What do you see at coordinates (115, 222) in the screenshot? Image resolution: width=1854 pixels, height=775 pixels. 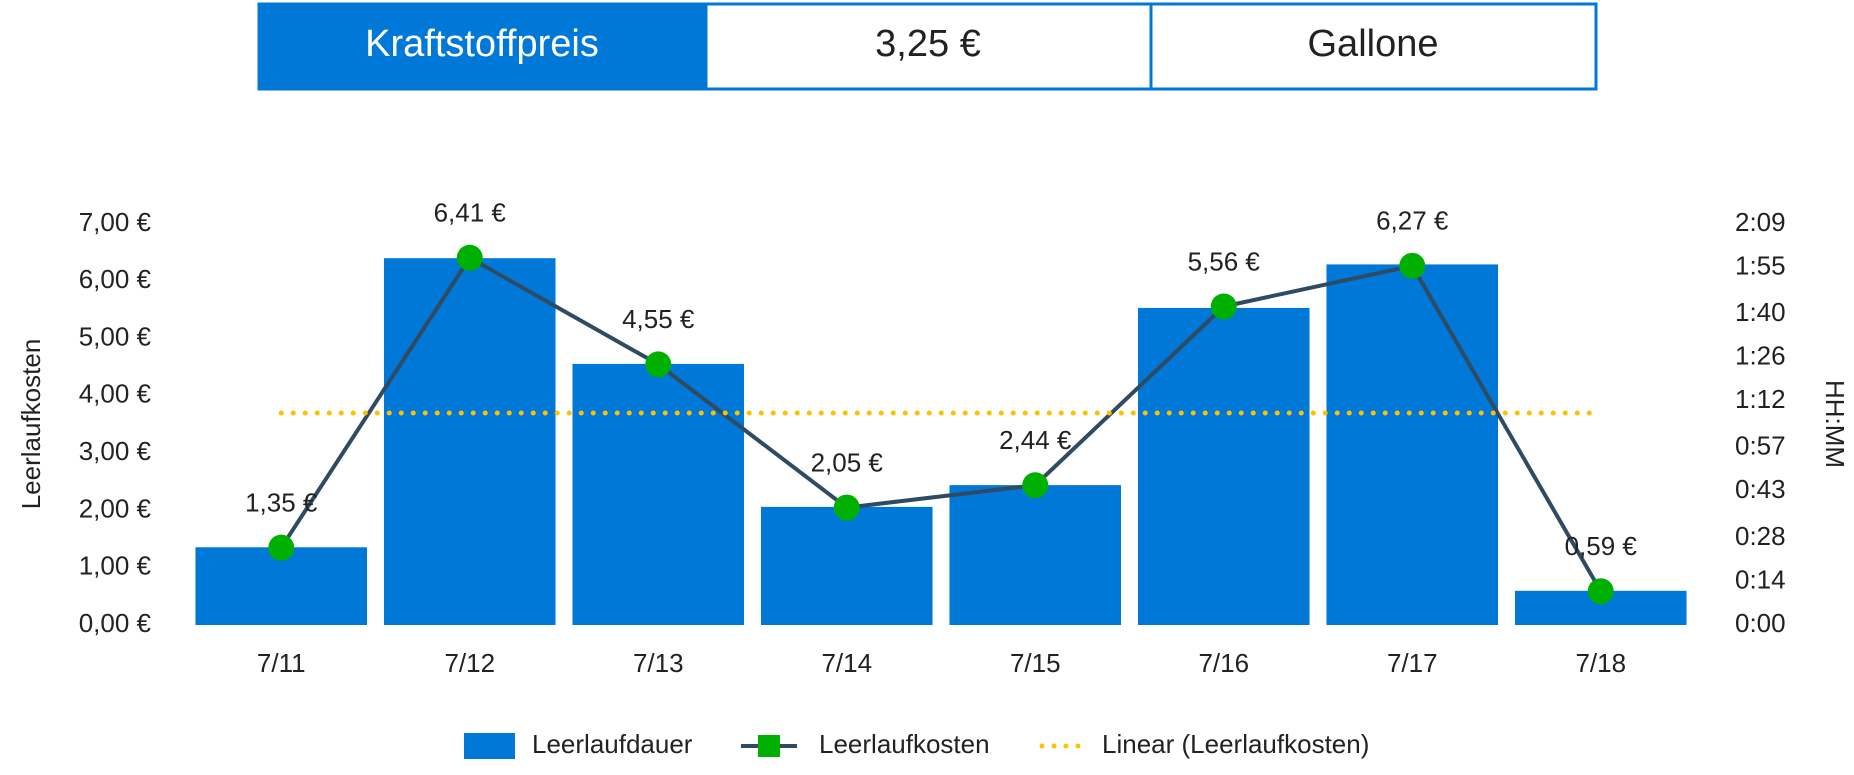 I see `y-tick-label: 7,00 €` at bounding box center [115, 222].